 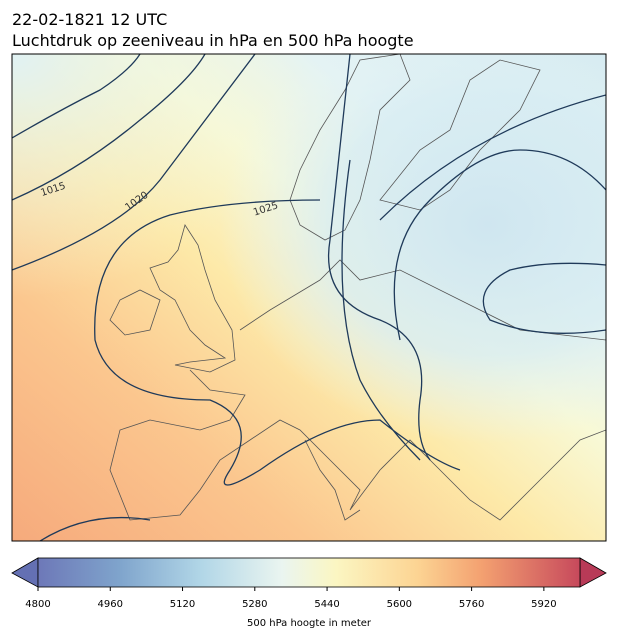 I want to click on colorbar-tick-label: 5280, so click(x=254, y=604).